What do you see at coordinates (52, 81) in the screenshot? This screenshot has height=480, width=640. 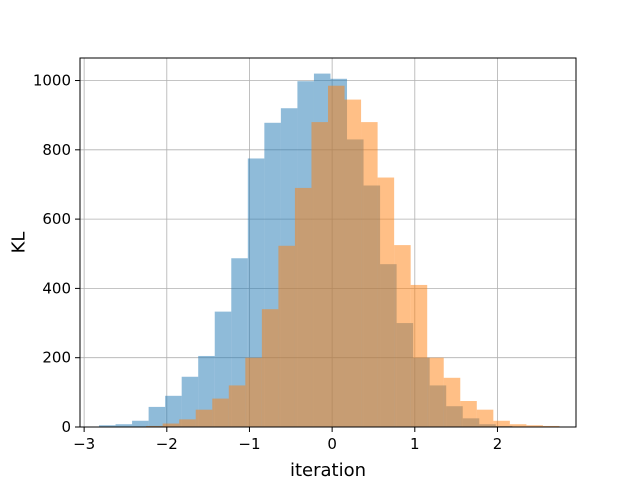 I see `y-tick-label: 1000` at bounding box center [52, 81].